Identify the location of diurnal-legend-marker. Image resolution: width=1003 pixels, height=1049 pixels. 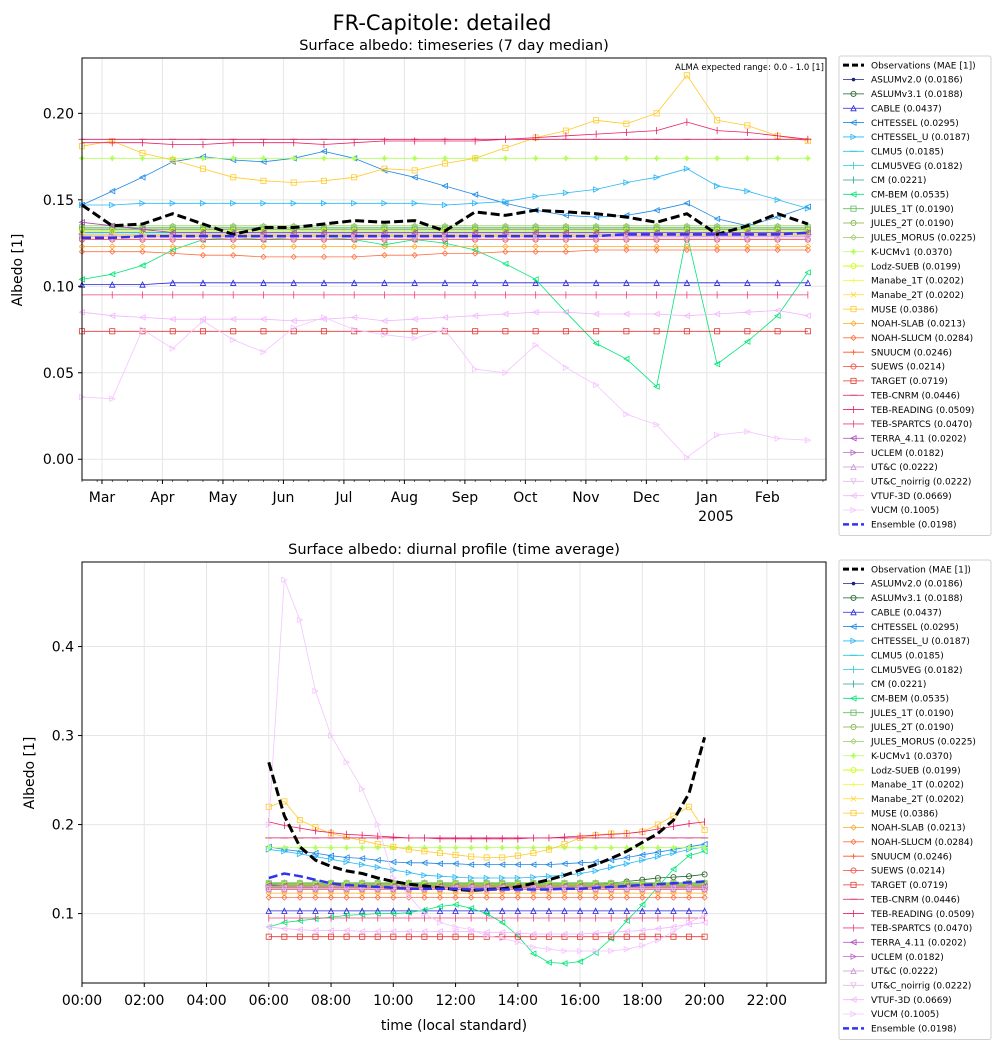
(853, 583).